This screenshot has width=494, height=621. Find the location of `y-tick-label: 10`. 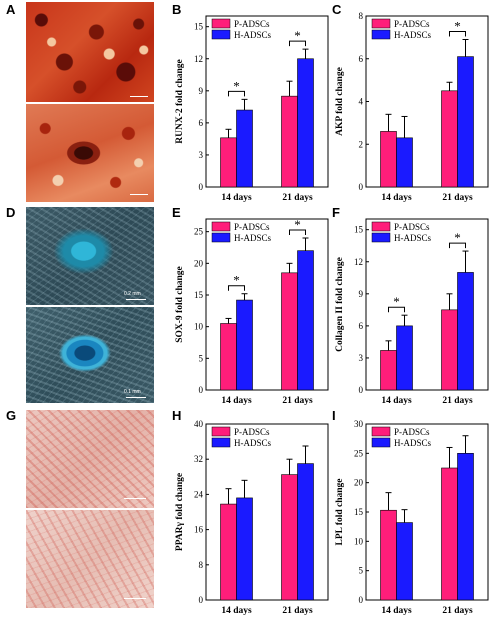

y-tick-label: 10 is located at coordinates (359, 541).